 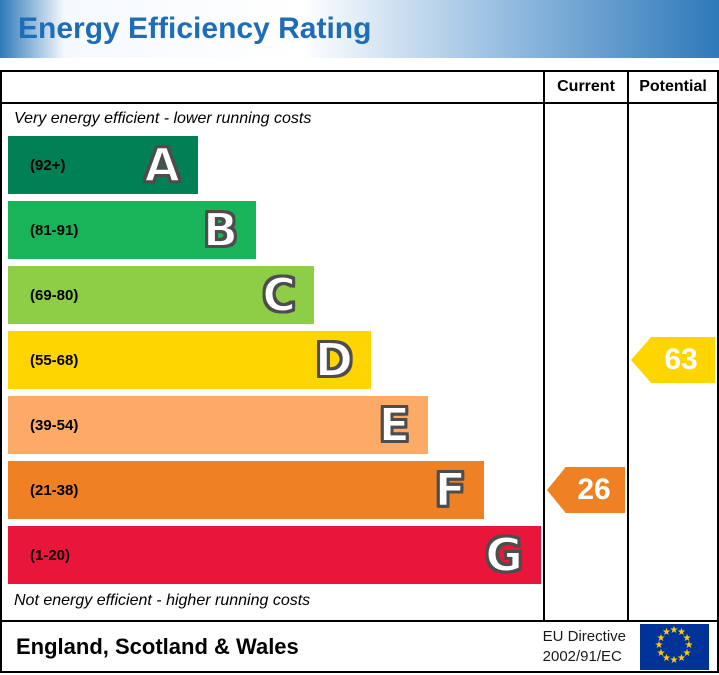 I want to click on band-row-a: (92+) A, so click(x=274, y=168).